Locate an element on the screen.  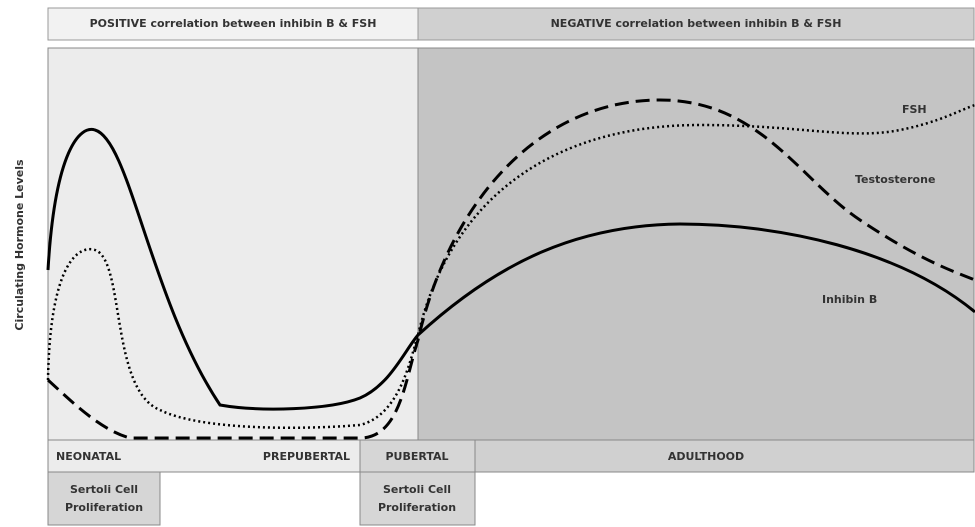
phase-label: PUBERTAL is located at coordinates (416, 456).